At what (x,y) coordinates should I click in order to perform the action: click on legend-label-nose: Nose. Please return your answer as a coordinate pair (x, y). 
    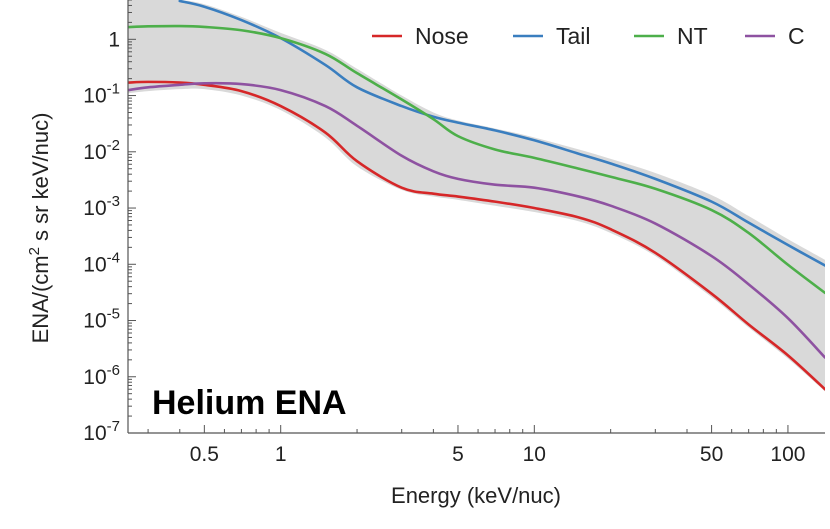
    Looking at the image, I should click on (442, 36).